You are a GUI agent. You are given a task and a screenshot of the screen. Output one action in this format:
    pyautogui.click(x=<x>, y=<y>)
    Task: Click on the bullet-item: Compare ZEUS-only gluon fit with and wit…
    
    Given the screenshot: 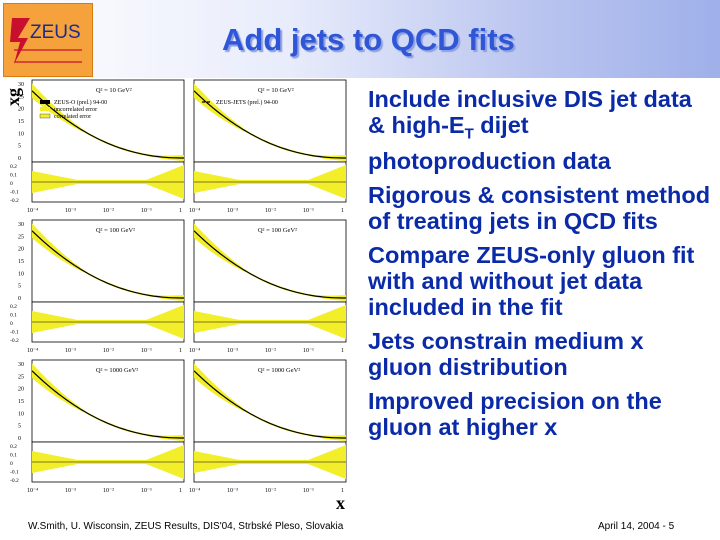 What is the action you would take?
    pyautogui.click(x=531, y=280)
    